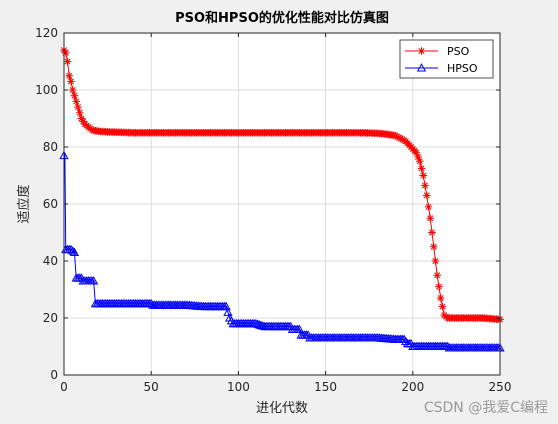 The width and height of the screenshot is (558, 424). I want to click on legend-box, so click(446, 59).